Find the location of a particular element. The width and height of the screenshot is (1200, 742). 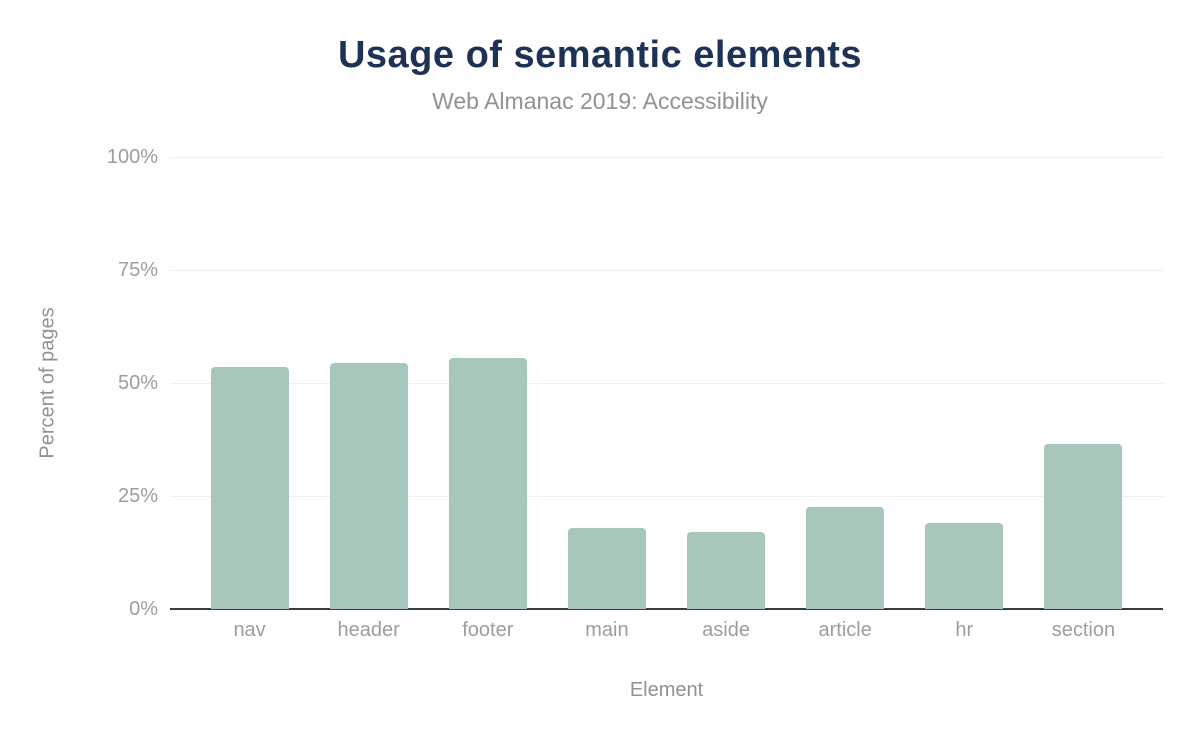

bar-slot-section is located at coordinates (1083, 526).